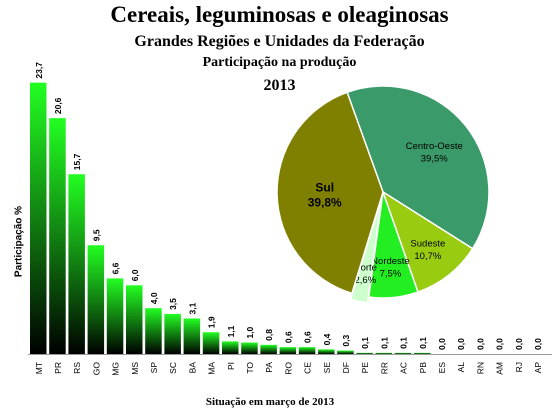 Image resolution: width=559 pixels, height=416 pixels. I want to click on bar-RS, so click(76, 264).